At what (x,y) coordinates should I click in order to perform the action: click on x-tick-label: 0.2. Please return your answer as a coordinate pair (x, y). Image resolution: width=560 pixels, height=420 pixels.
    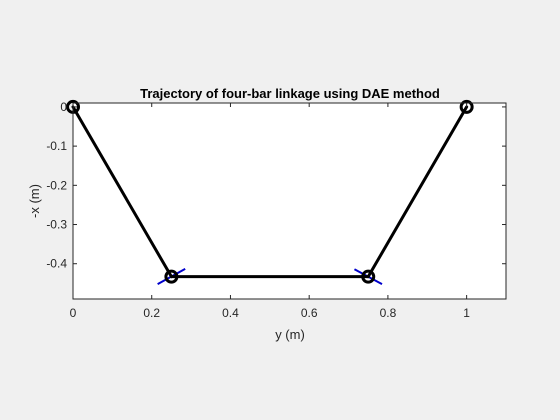
    Looking at the image, I should click on (151, 313).